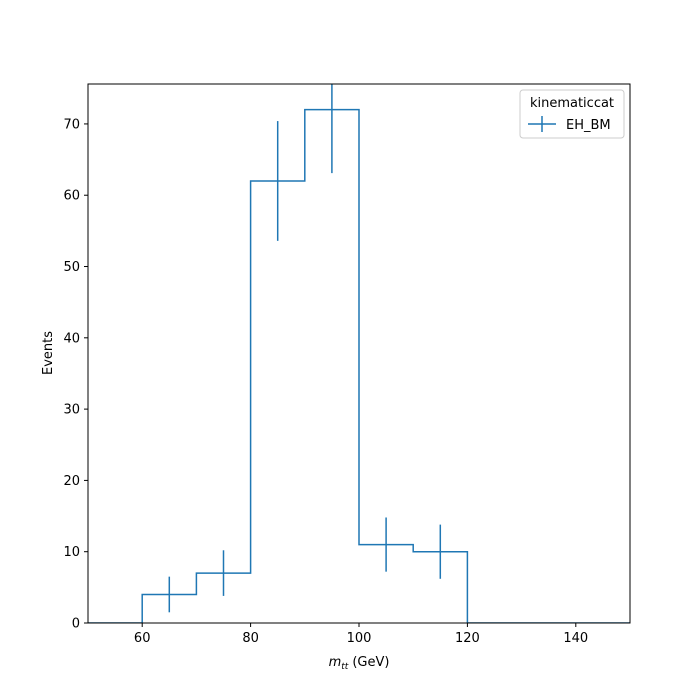 This screenshot has width=700, height=700. What do you see at coordinates (71, 338) in the screenshot?
I see `y-tick-label: 40` at bounding box center [71, 338].